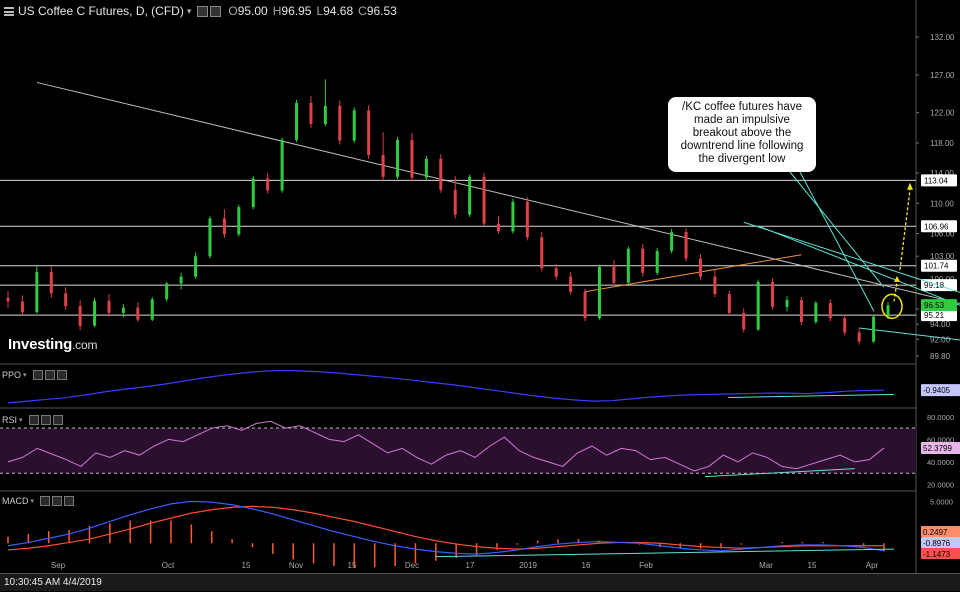 The image size is (960, 592). What do you see at coordinates (935, 532) in the screenshot?
I see `macd-value-label: 0.2497` at bounding box center [935, 532].